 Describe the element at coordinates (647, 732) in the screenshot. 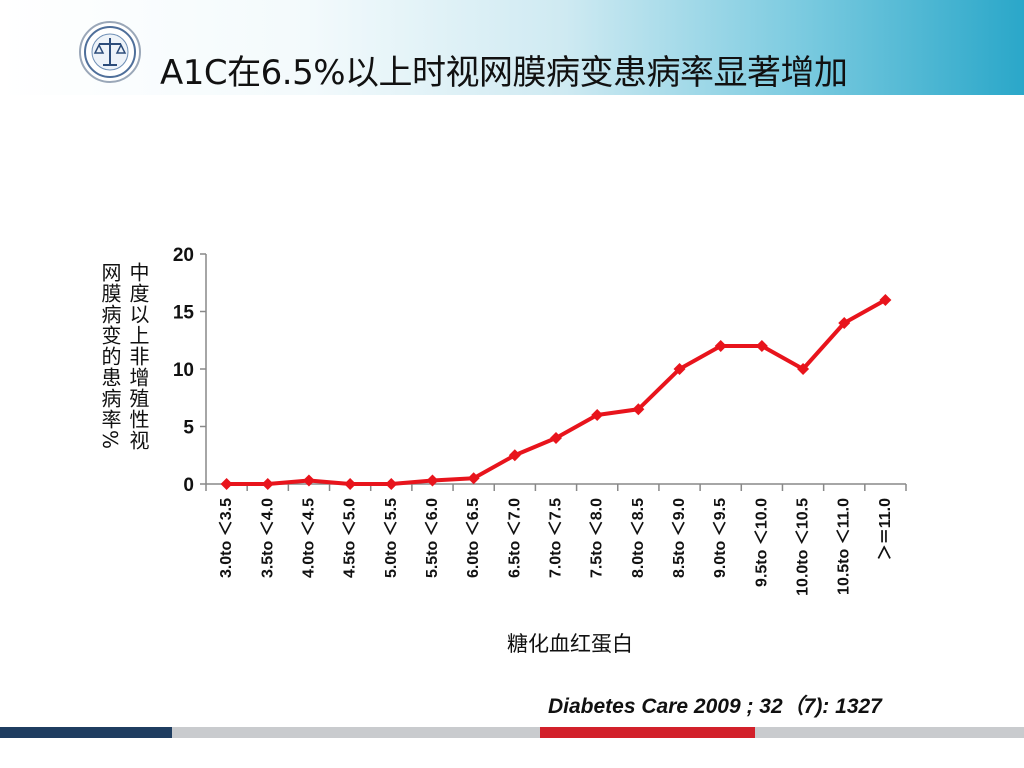

I see `footer-bar-red` at that location.